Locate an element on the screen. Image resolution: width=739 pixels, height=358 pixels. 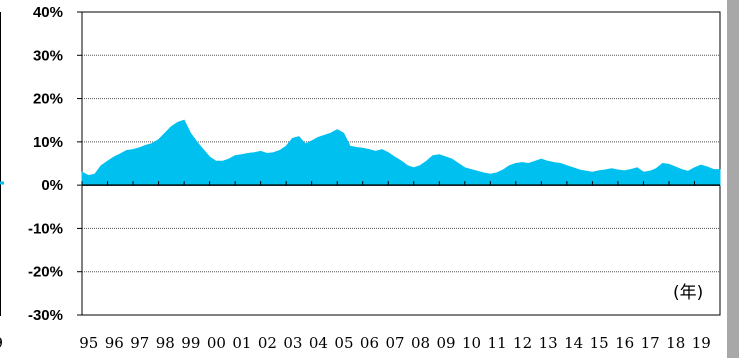
y-axis-ticks: 40% 30% 20% 10% 0% -10% -20% -30% is located at coordinates (55, 164).